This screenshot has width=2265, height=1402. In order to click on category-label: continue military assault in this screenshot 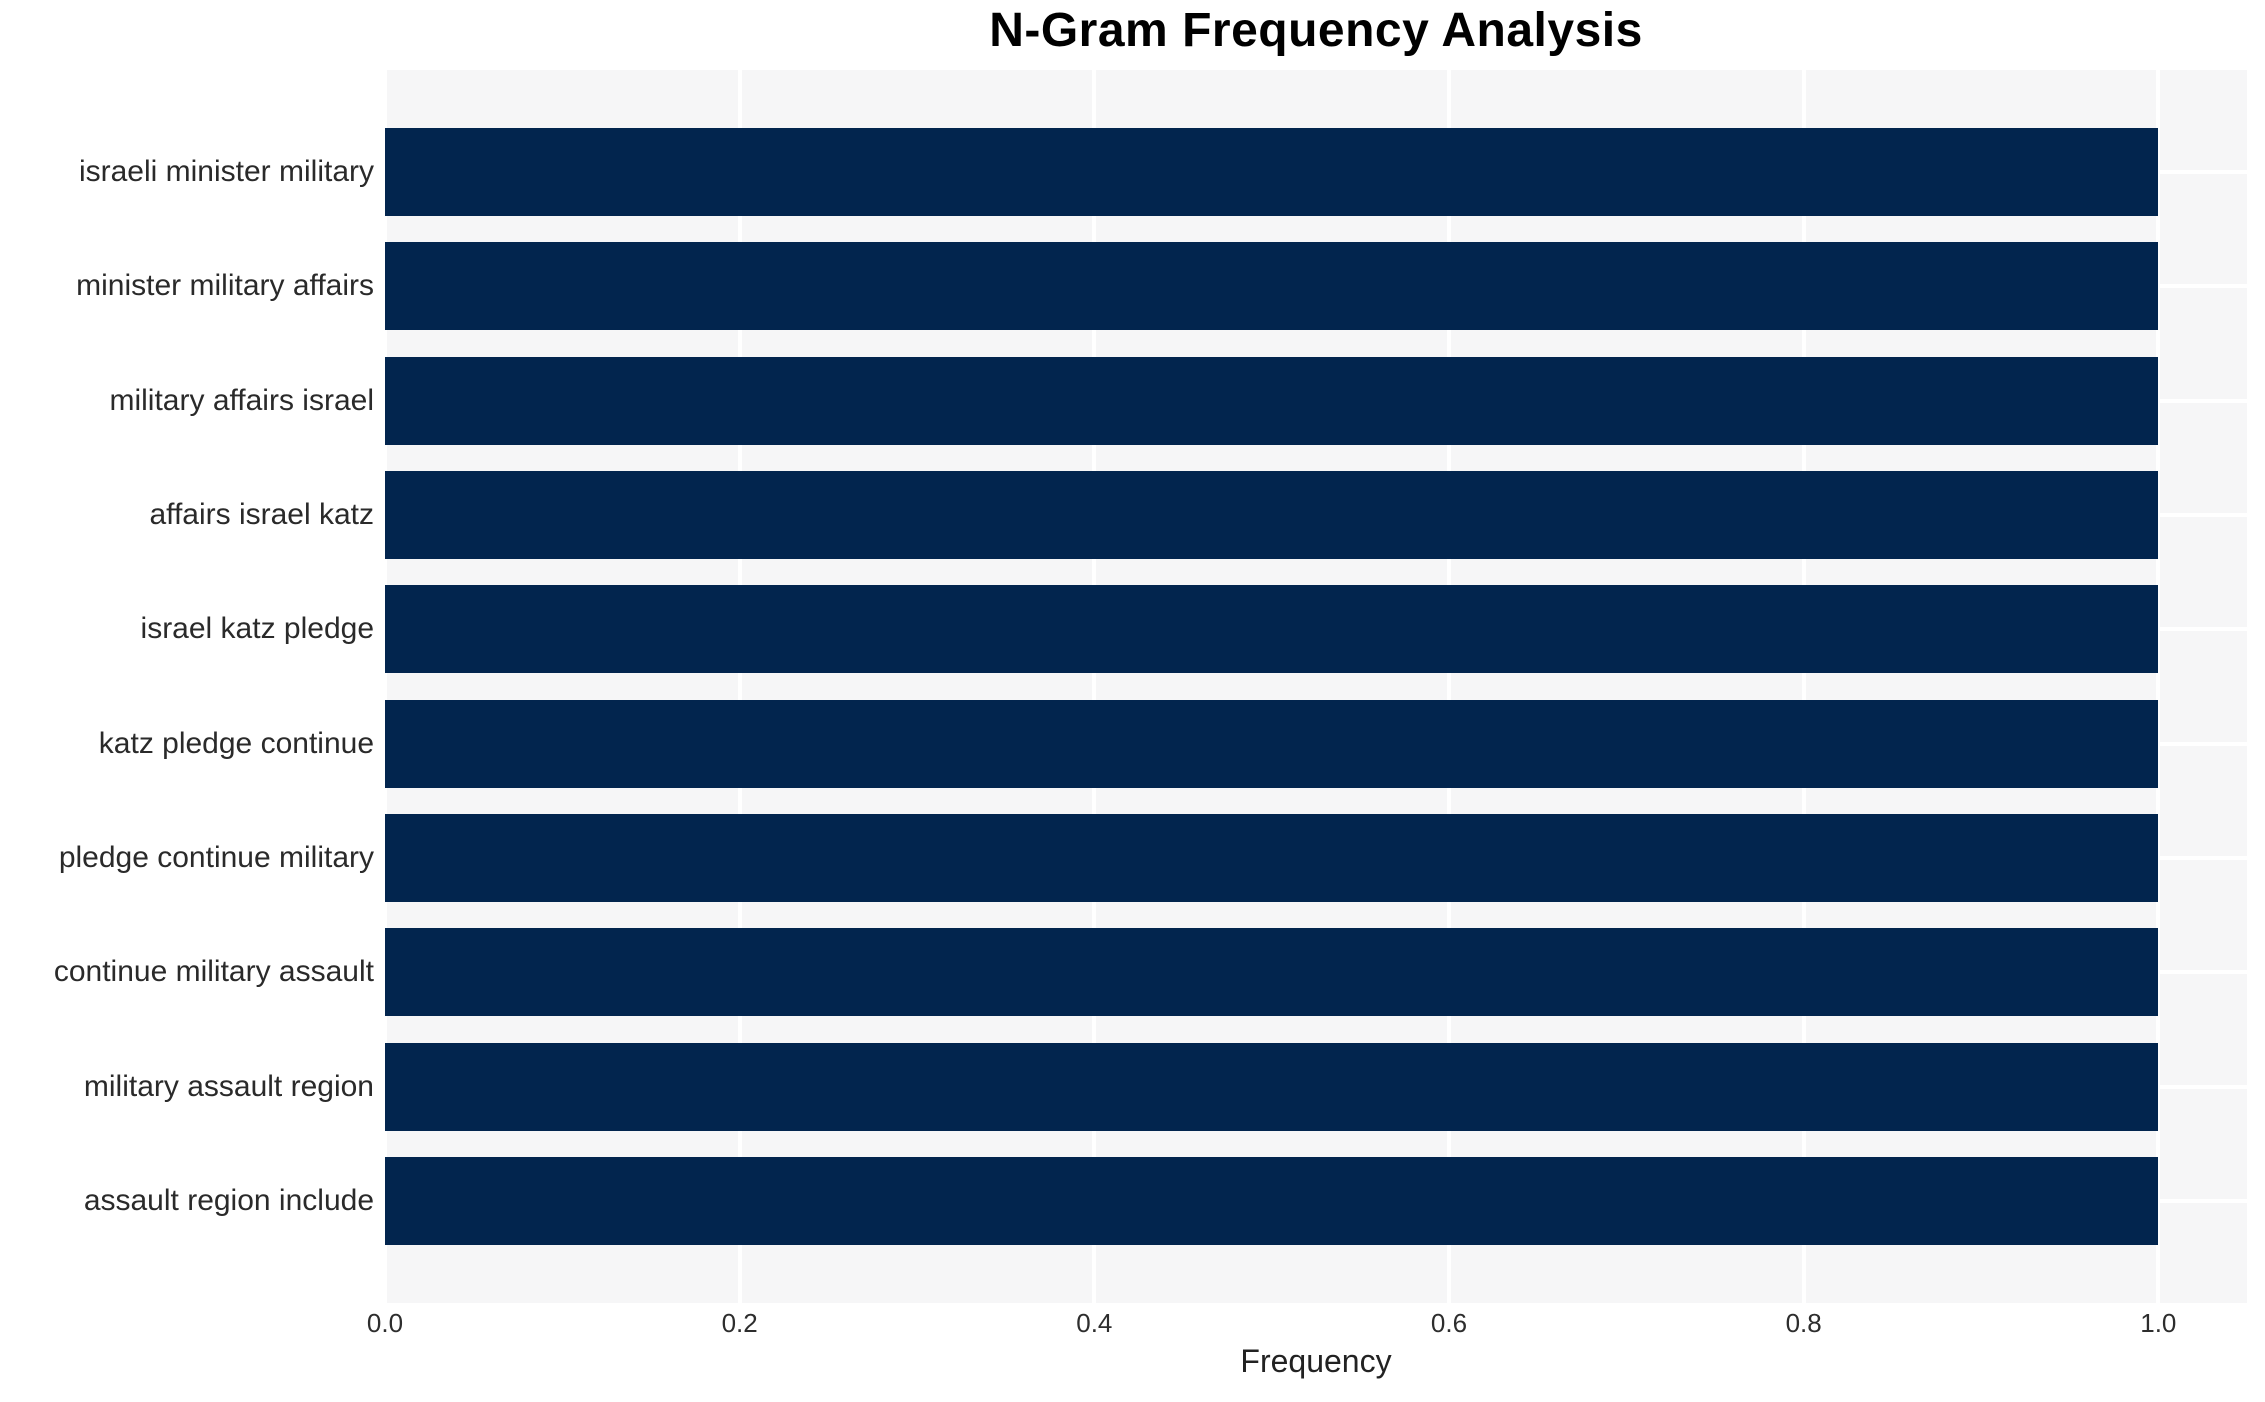, I will do `click(213, 972)`.